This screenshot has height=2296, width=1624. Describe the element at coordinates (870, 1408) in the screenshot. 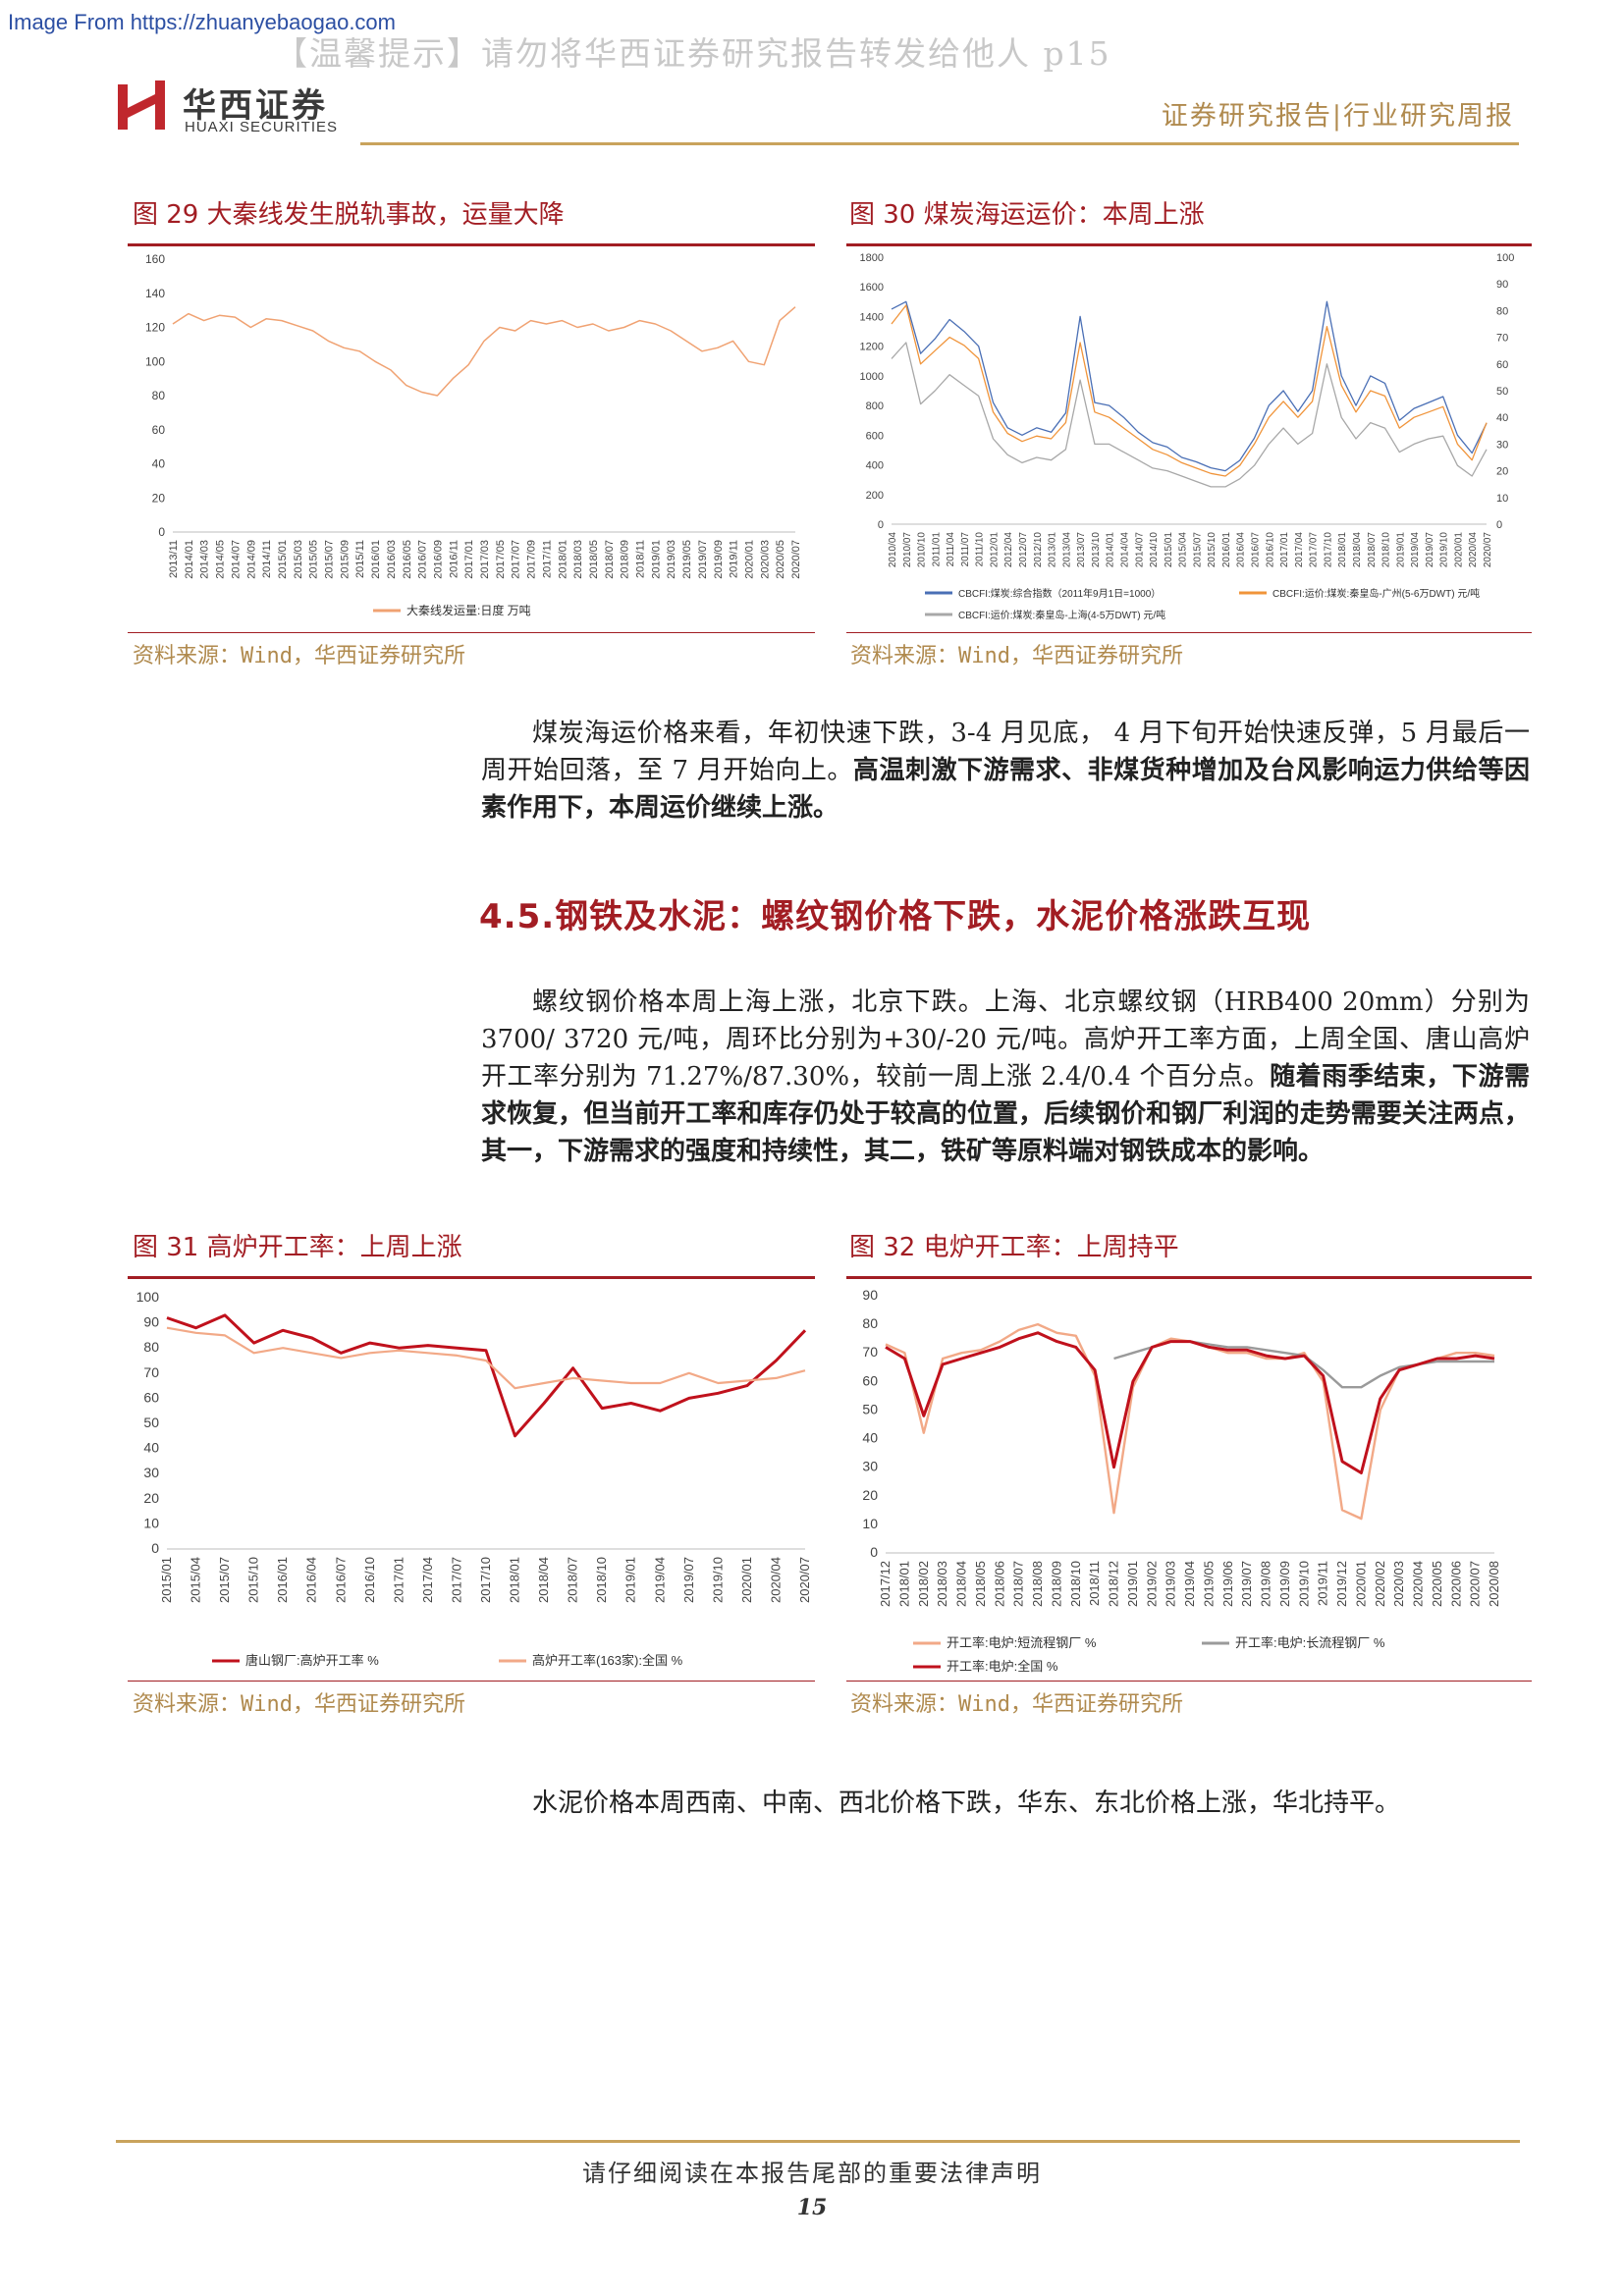

I see `y-tick-label: 50` at that location.